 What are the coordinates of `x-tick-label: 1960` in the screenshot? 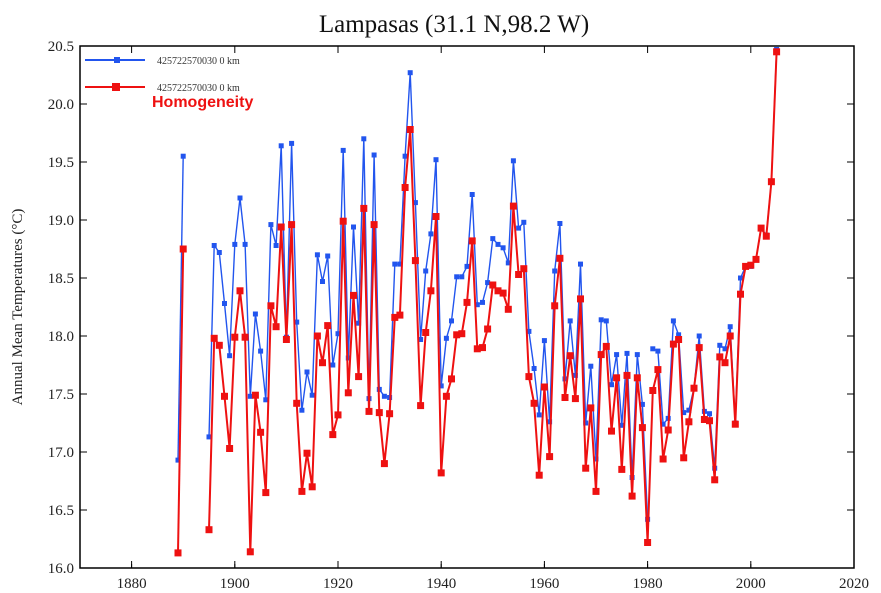 It's located at (544, 584).